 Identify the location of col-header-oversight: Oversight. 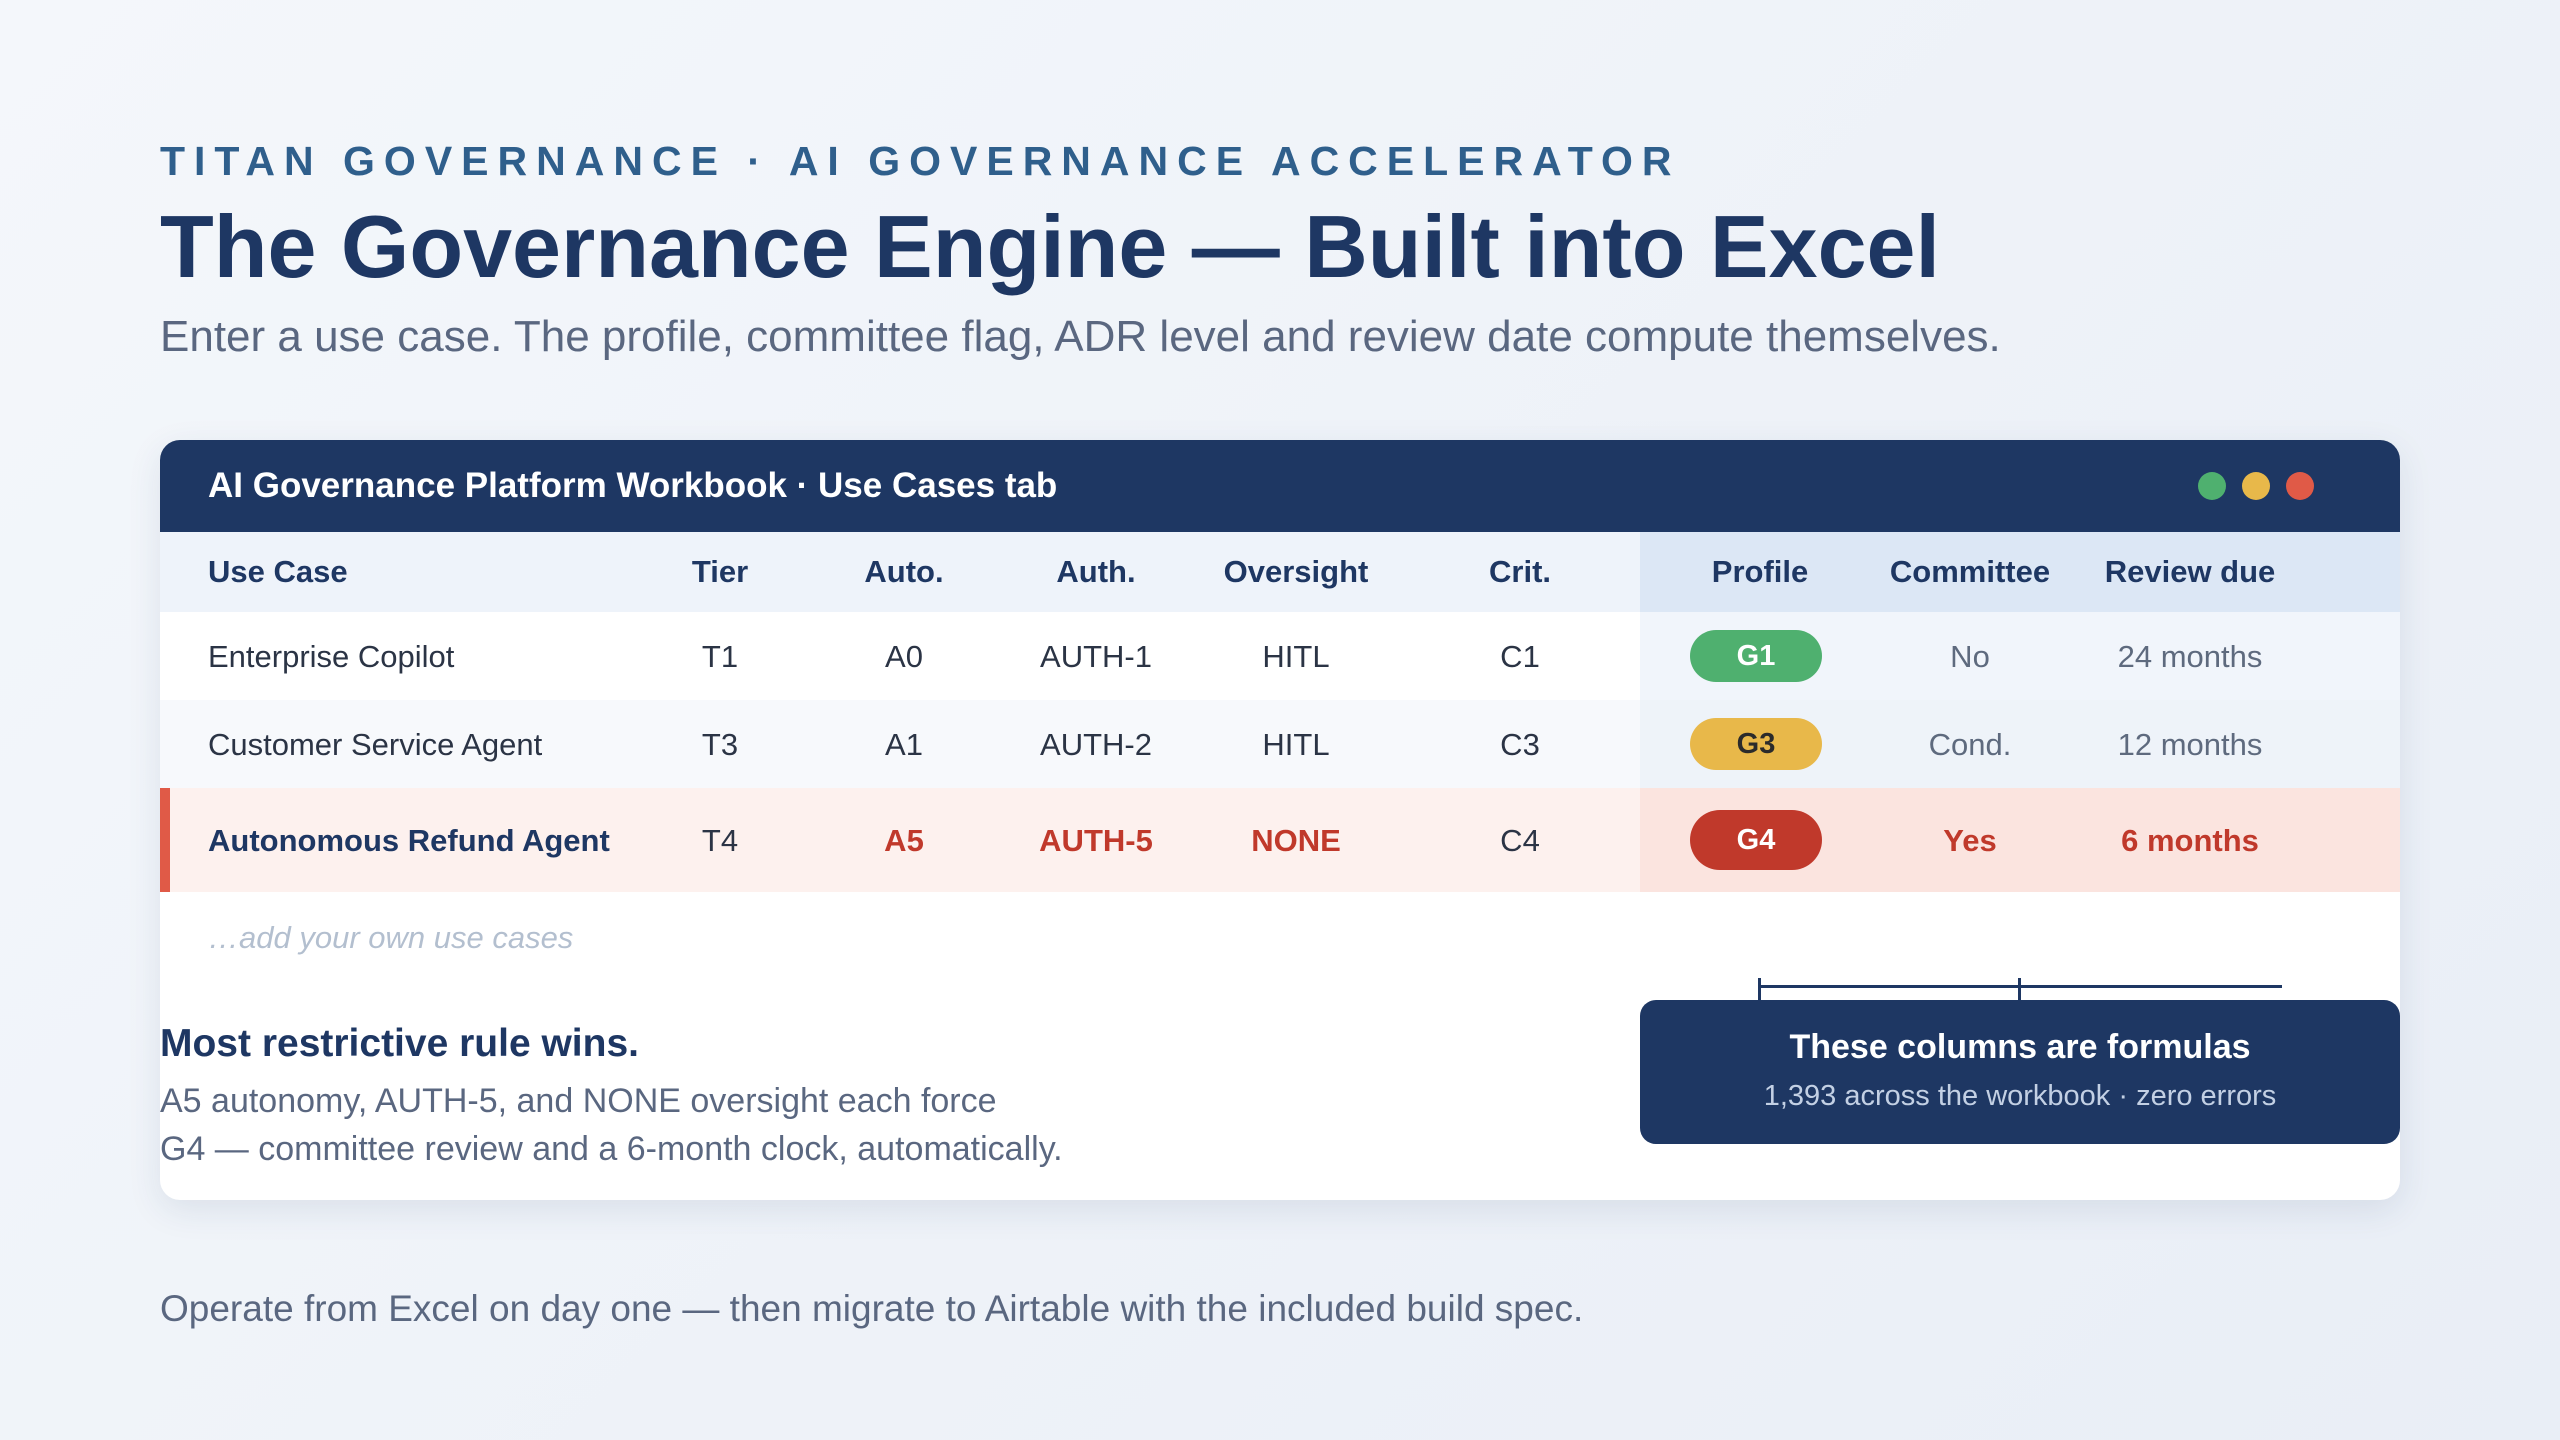
(1296, 571).